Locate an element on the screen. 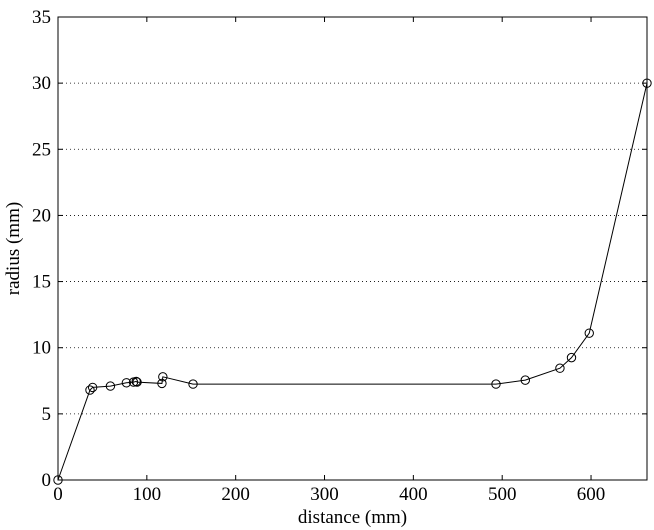  y-tick-label: 10 is located at coordinates (41, 348).